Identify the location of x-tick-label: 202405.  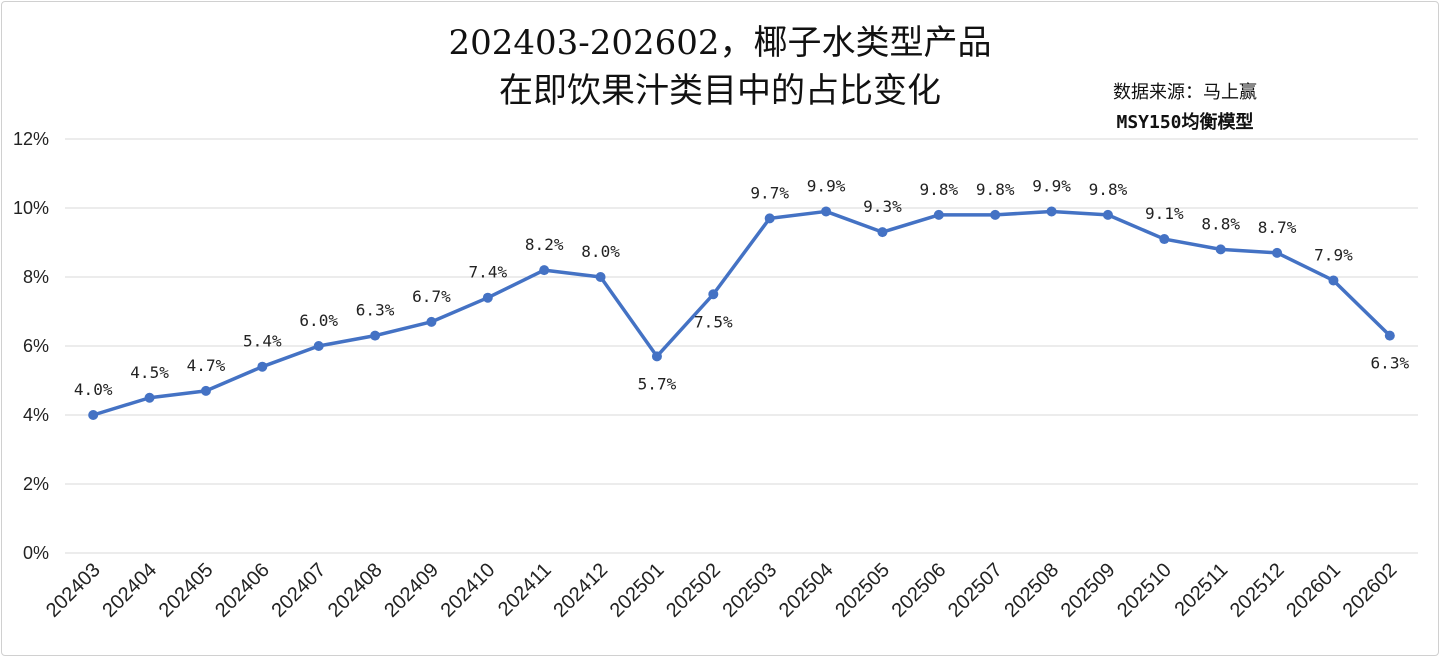
(186, 590).